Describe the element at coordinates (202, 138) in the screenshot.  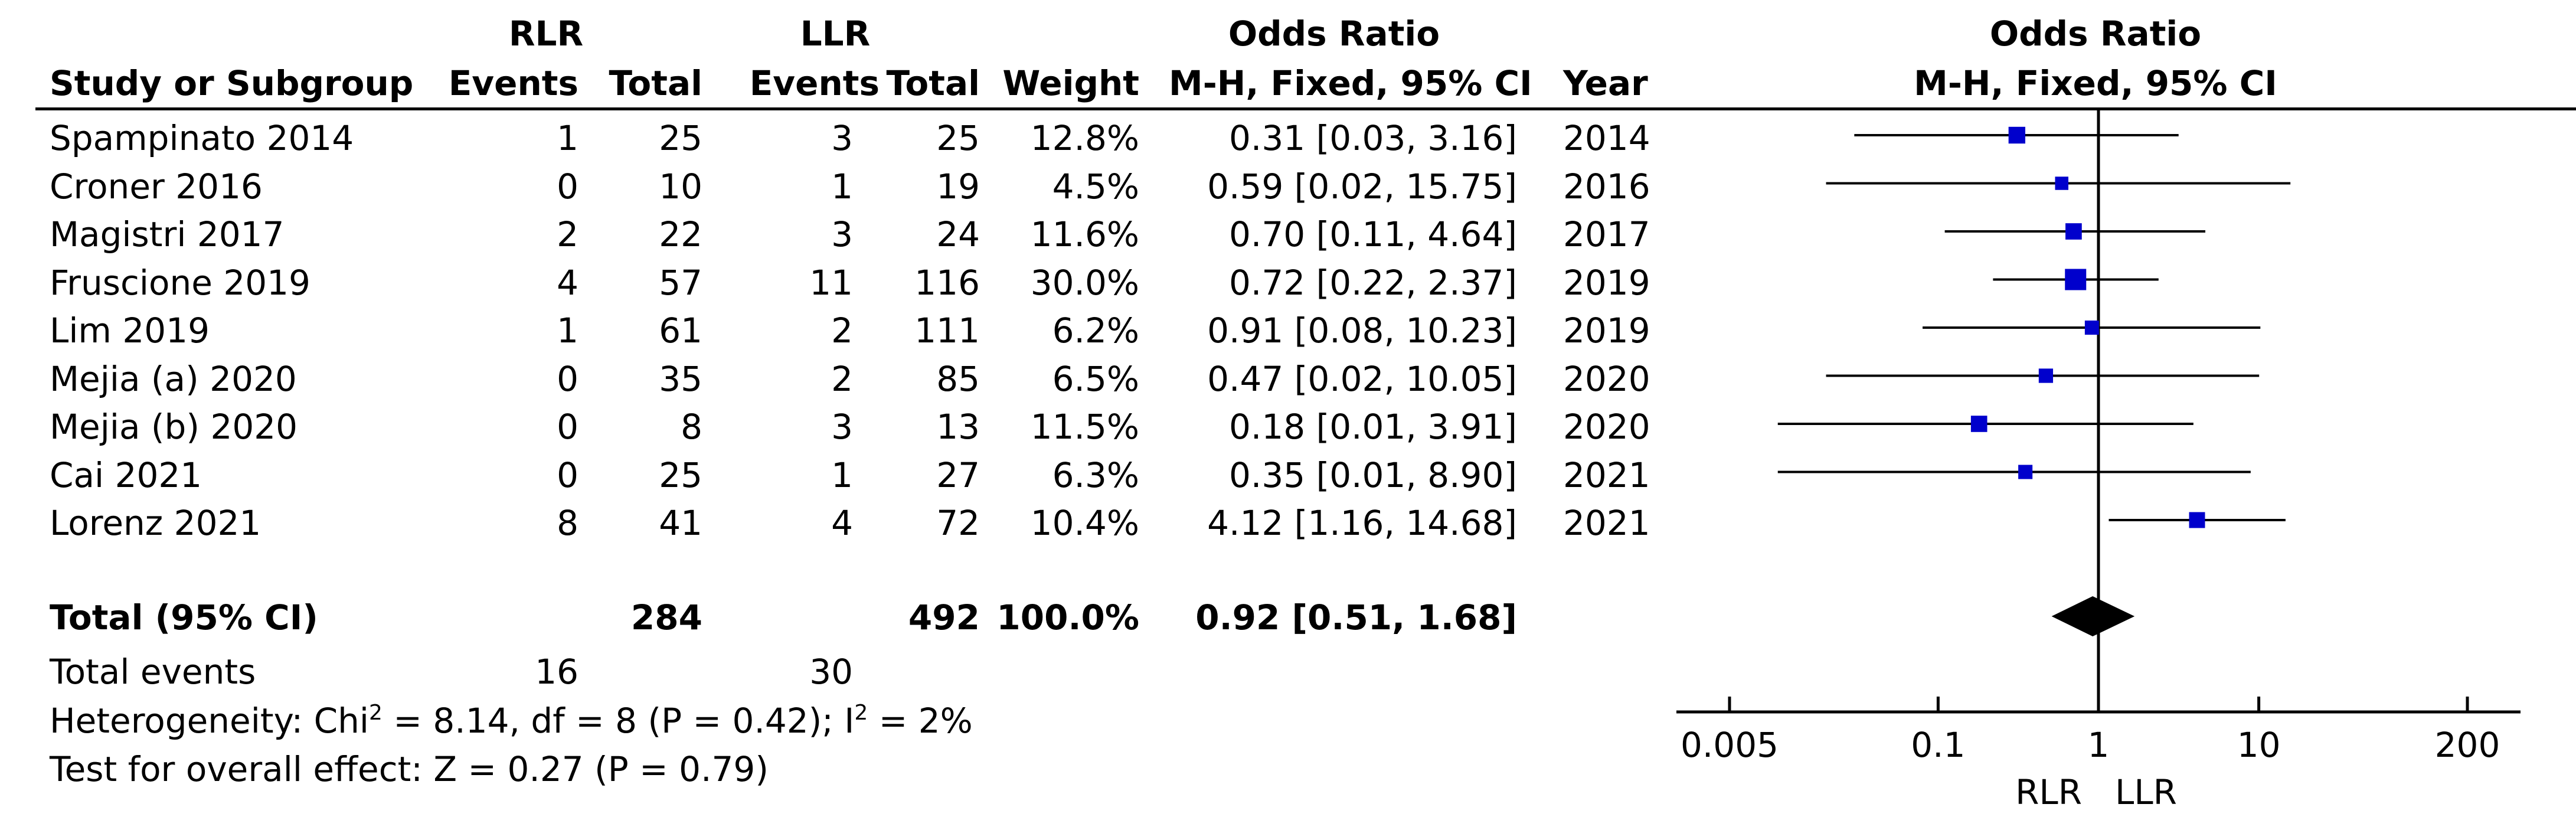
I see `study-name: Spampinato 2014` at that location.